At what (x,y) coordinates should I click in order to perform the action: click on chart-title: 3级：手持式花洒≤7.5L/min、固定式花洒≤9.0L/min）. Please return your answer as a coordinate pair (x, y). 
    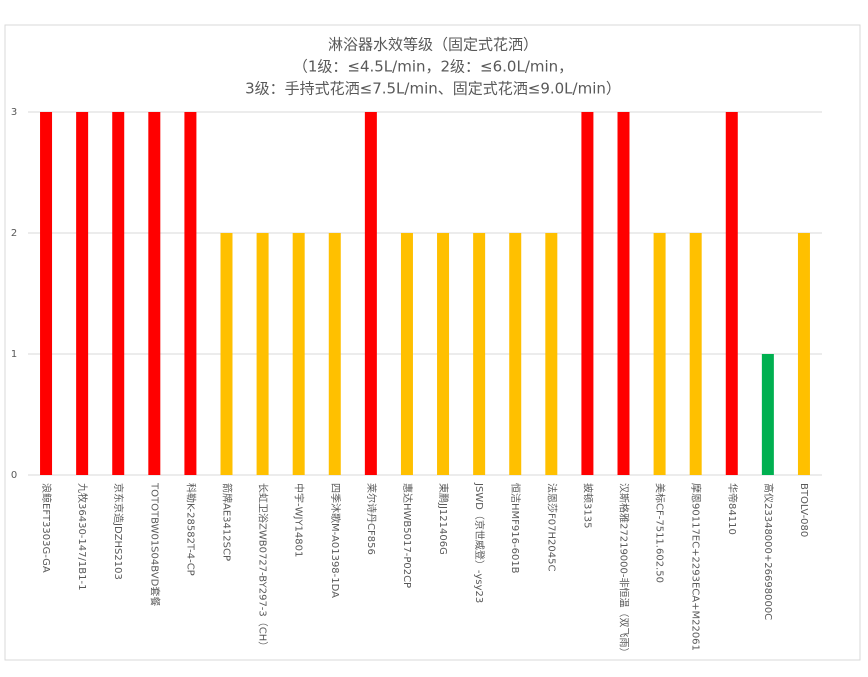
    Looking at the image, I should click on (433, 89).